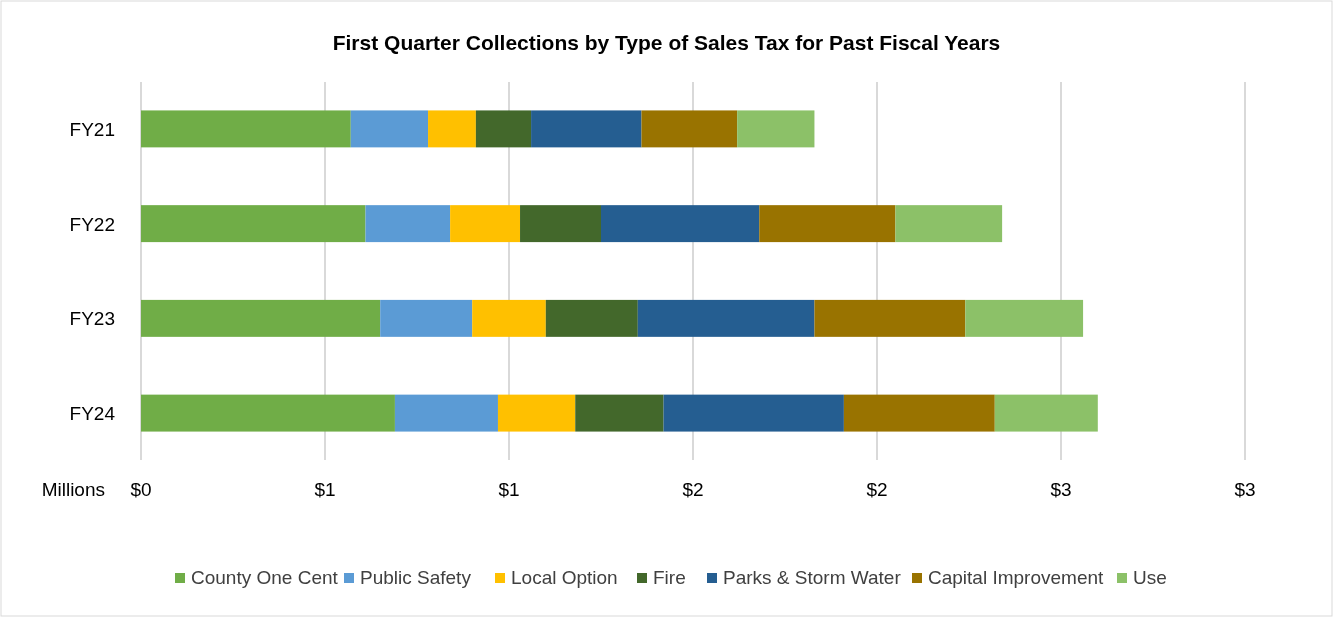  What do you see at coordinates (92, 319) in the screenshot?
I see `y-tick-label: FY23` at bounding box center [92, 319].